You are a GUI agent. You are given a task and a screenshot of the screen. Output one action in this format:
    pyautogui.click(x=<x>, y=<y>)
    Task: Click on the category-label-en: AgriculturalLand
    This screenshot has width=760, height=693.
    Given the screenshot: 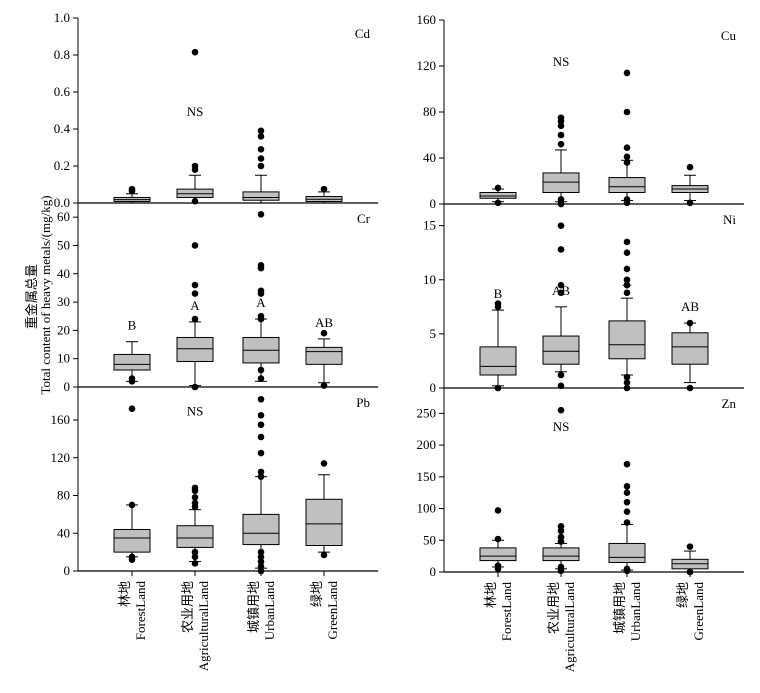 What is the action you would take?
    pyautogui.click(x=569, y=627)
    